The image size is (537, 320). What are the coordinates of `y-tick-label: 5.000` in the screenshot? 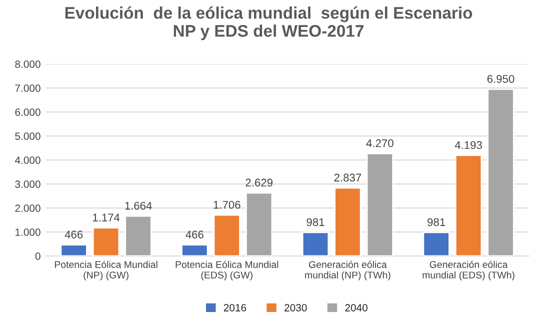 It's located at (27, 136).